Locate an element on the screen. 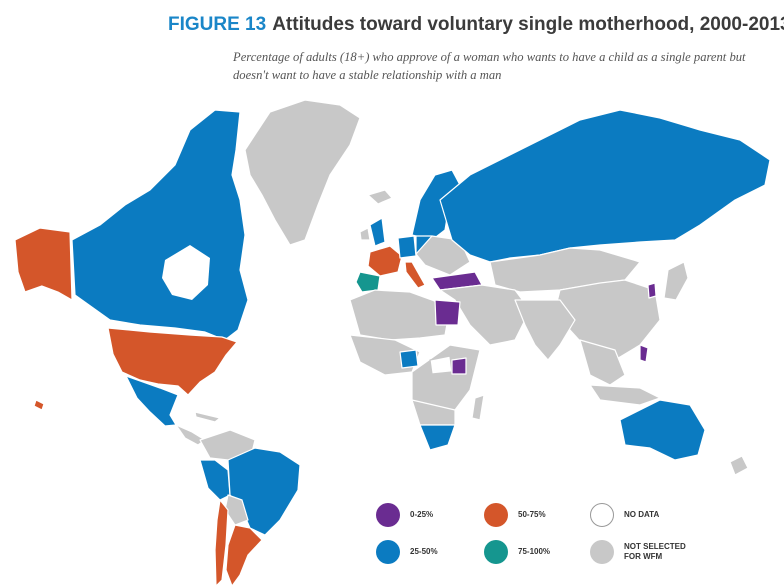 The height and width of the screenshot is (586, 784). region-egypt is located at coordinates (447, 312).